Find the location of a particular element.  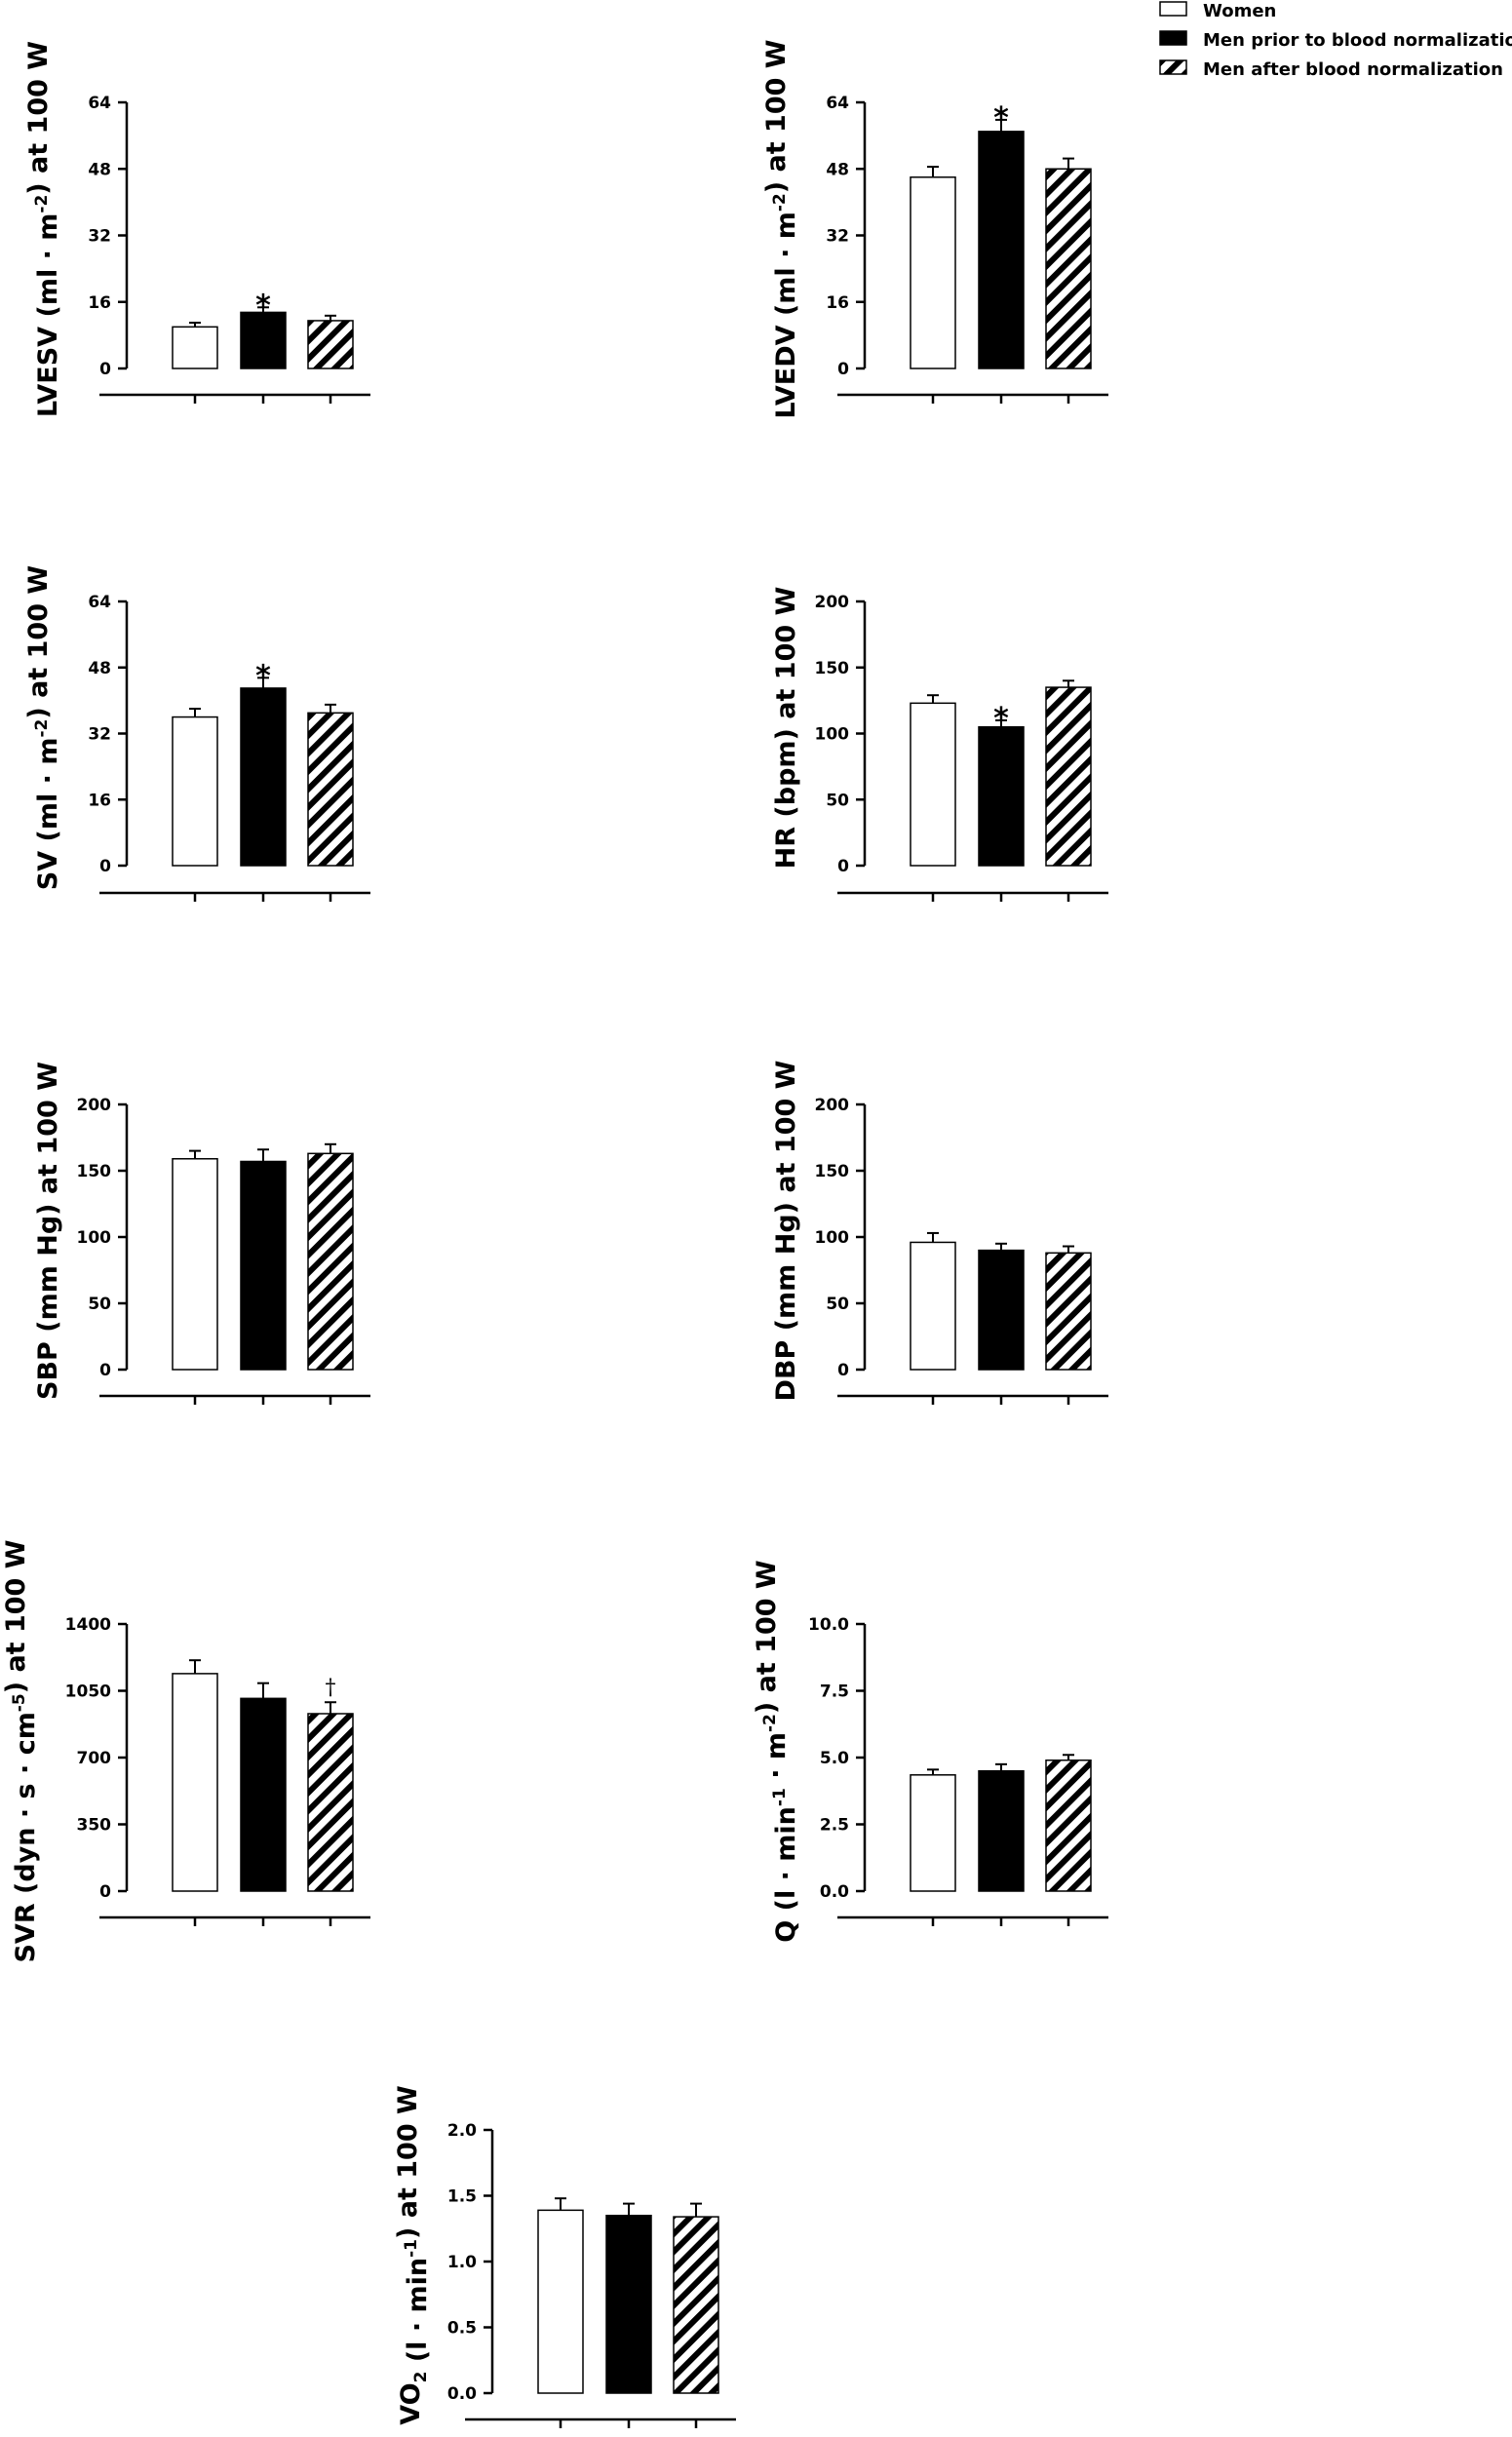

lvesv-significance-mark: * is located at coordinates (263, 306).